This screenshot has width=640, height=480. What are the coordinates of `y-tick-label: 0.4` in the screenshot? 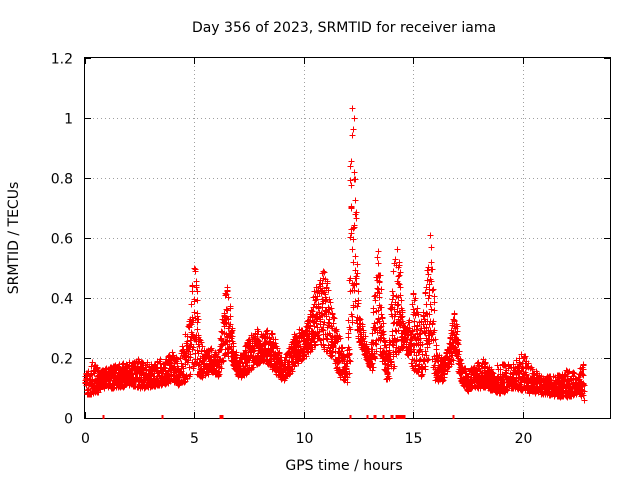 It's located at (62, 300).